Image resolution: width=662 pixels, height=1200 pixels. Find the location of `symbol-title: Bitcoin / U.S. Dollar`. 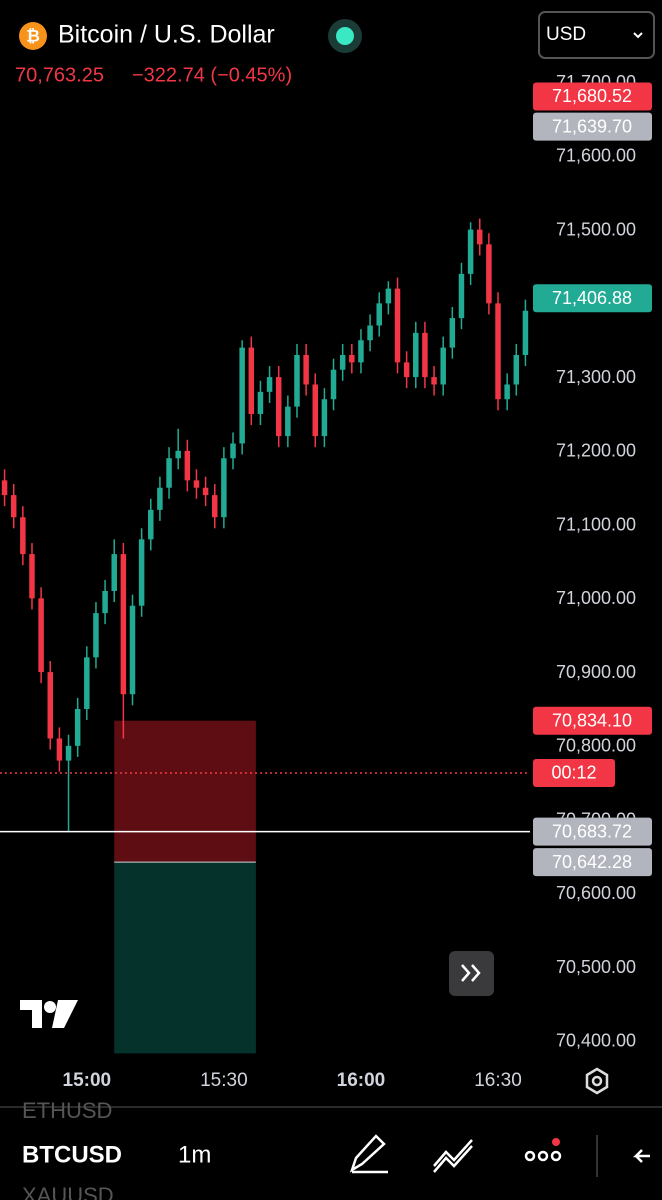

symbol-title: Bitcoin / U.S. Dollar is located at coordinates (166, 35).